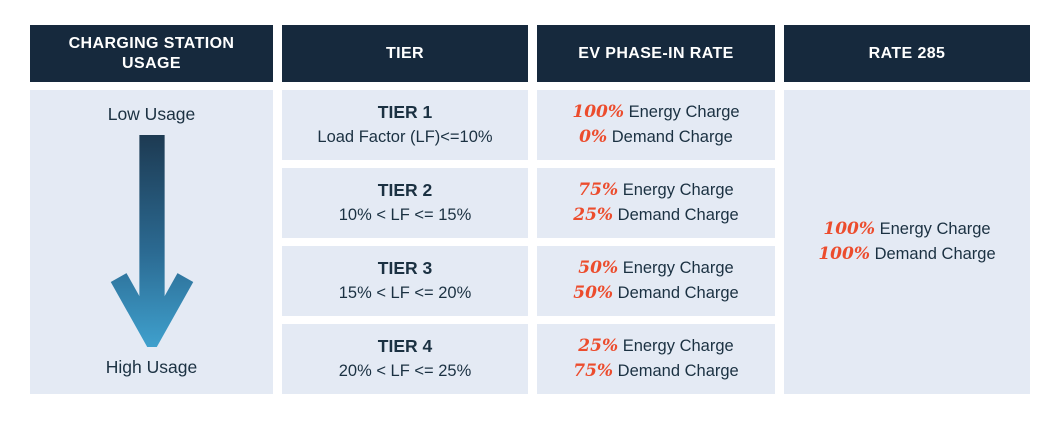 The image size is (1060, 425). I want to click on tier-range: 15% < LF <= 20%, so click(405, 292).